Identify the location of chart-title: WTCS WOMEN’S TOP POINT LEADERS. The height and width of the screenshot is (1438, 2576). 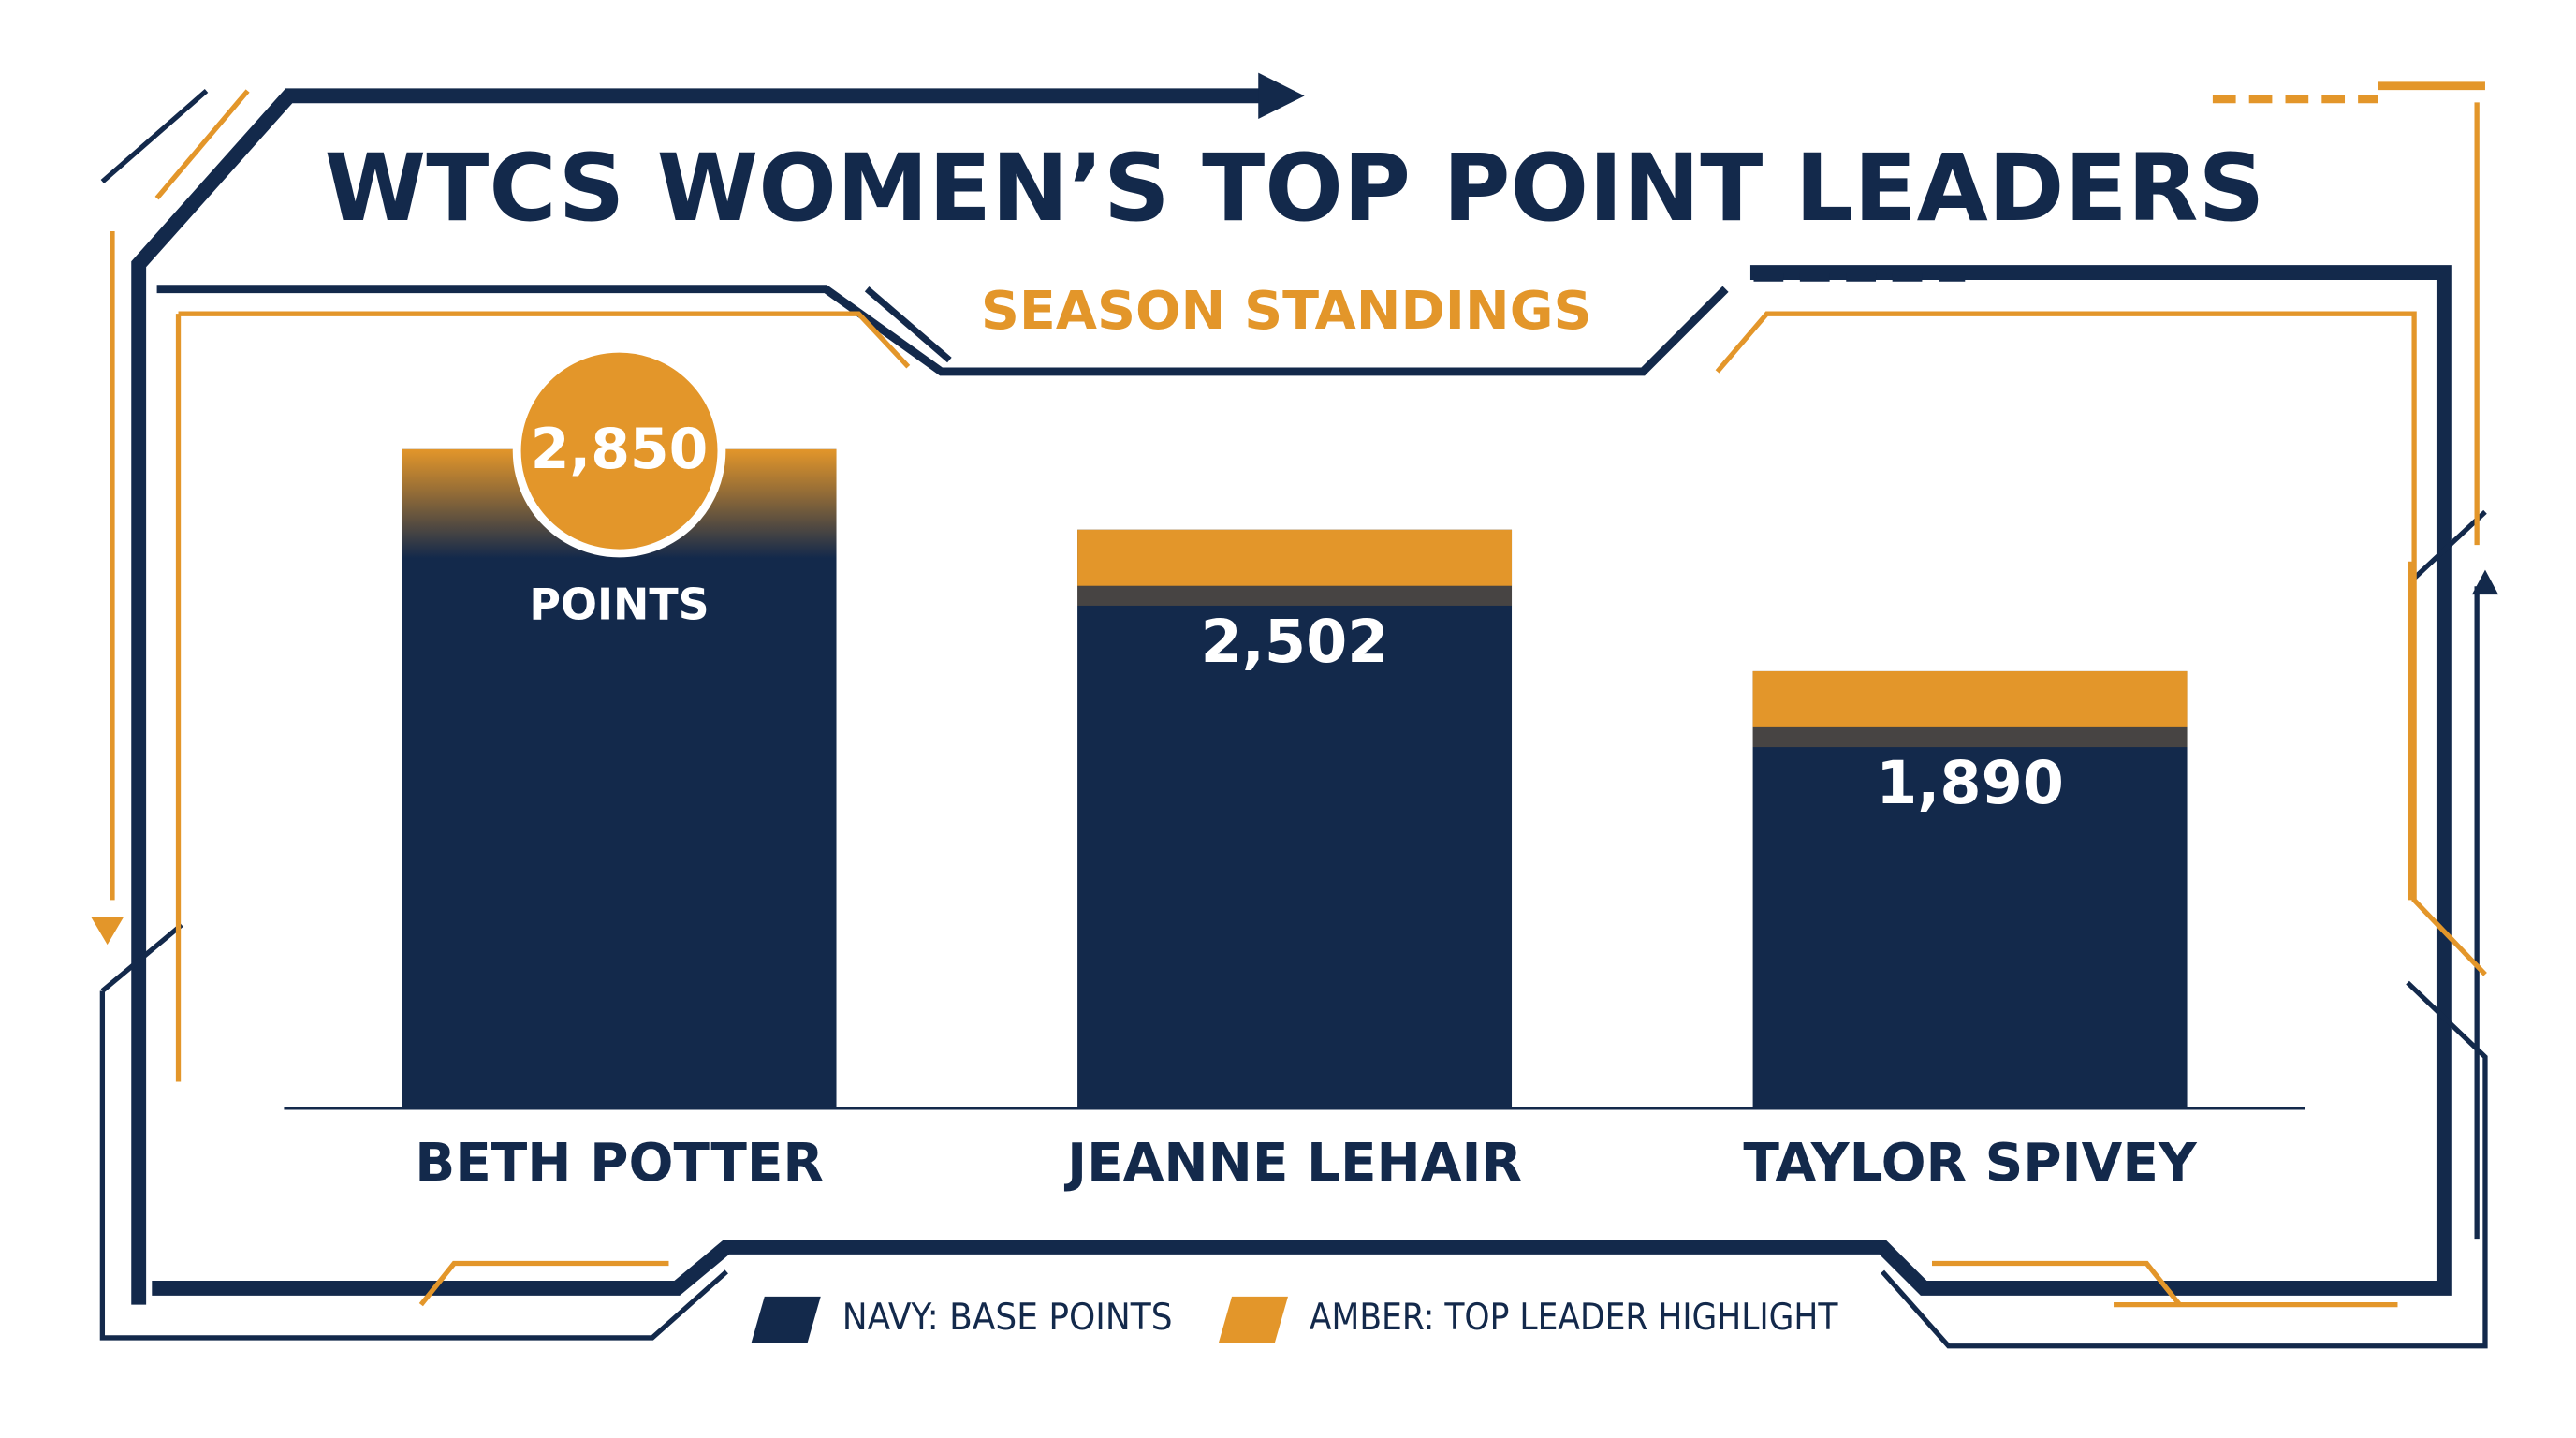
(1295, 188).